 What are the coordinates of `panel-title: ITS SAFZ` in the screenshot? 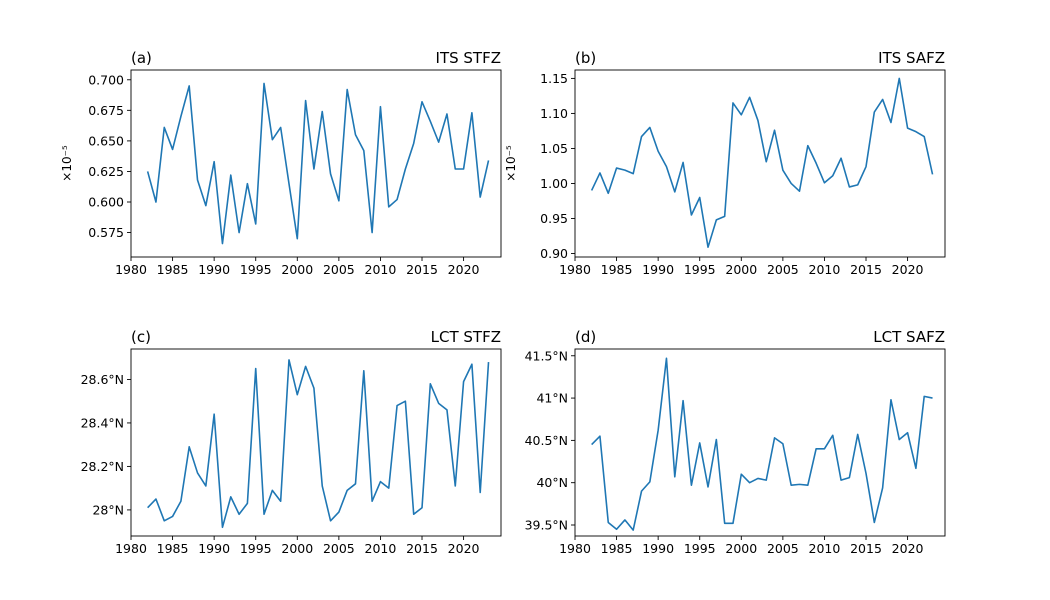 It's located at (911, 58).